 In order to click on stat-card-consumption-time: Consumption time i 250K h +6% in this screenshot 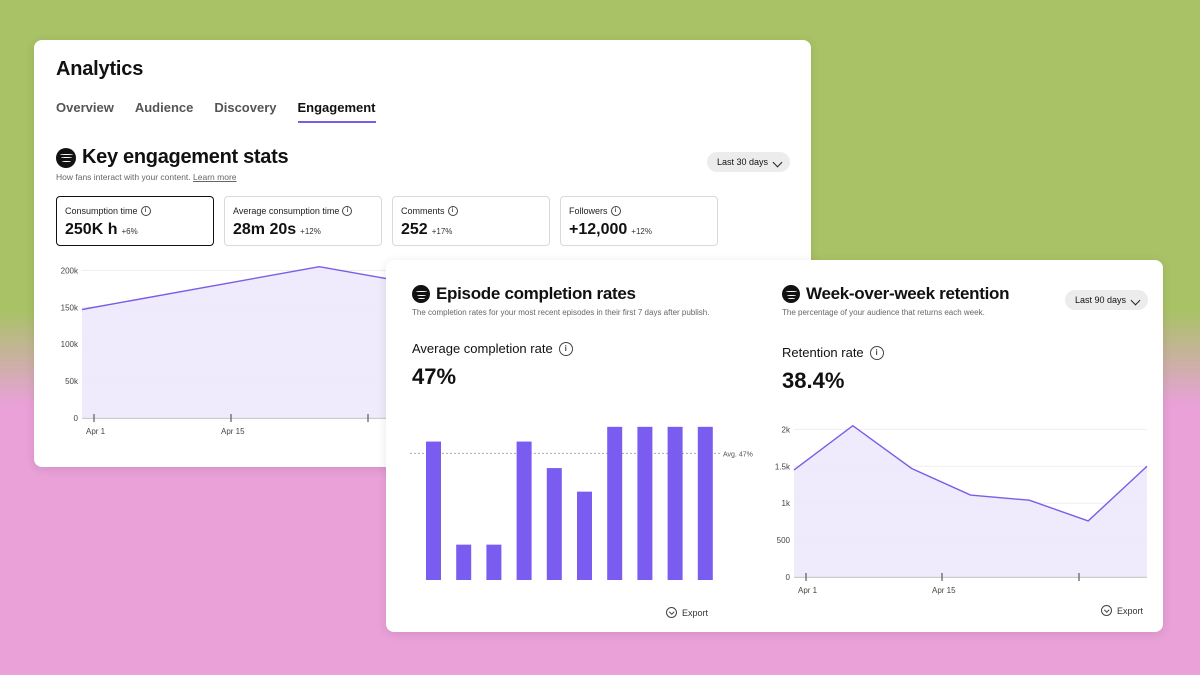, I will do `click(135, 221)`.